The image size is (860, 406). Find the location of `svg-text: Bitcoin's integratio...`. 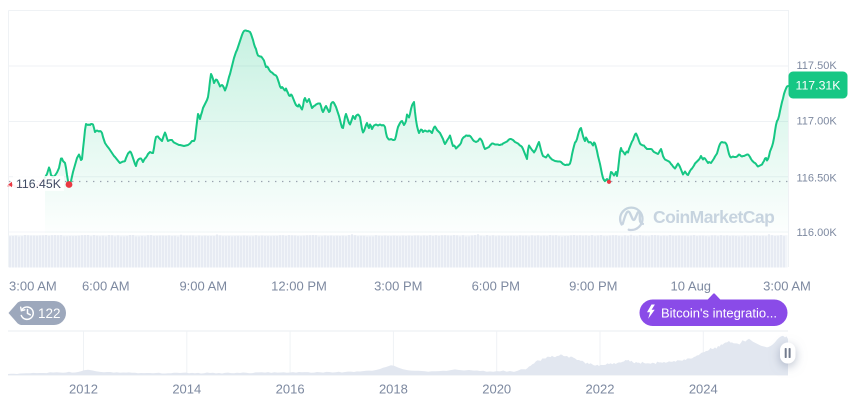

svg-text: Bitcoin's integratio... is located at coordinates (719, 313).